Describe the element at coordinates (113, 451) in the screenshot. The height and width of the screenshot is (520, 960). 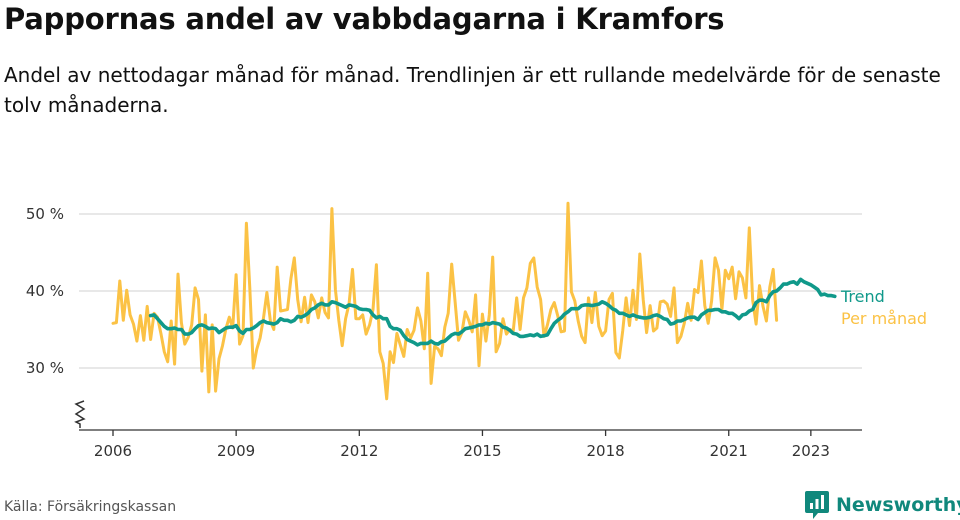
I see `x-tick-label: 2006` at that location.